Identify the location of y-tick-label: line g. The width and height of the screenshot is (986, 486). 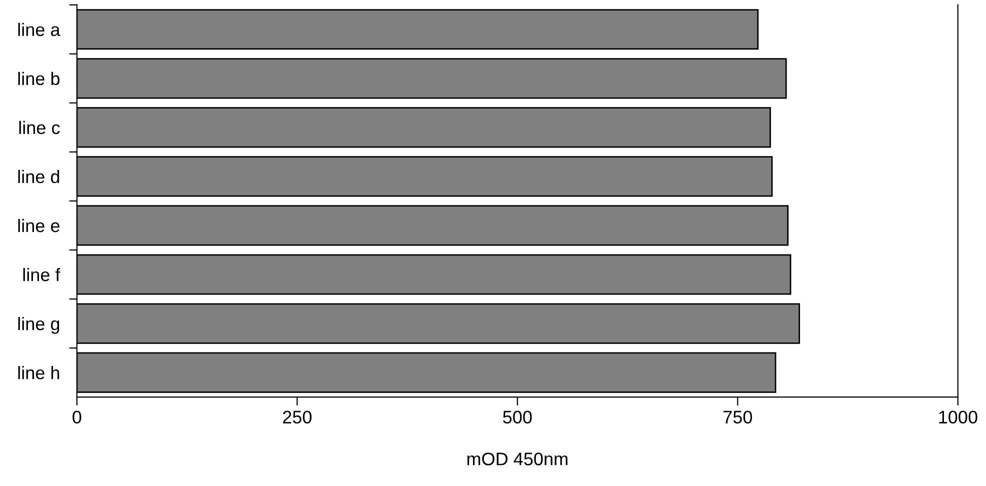
(39, 325).